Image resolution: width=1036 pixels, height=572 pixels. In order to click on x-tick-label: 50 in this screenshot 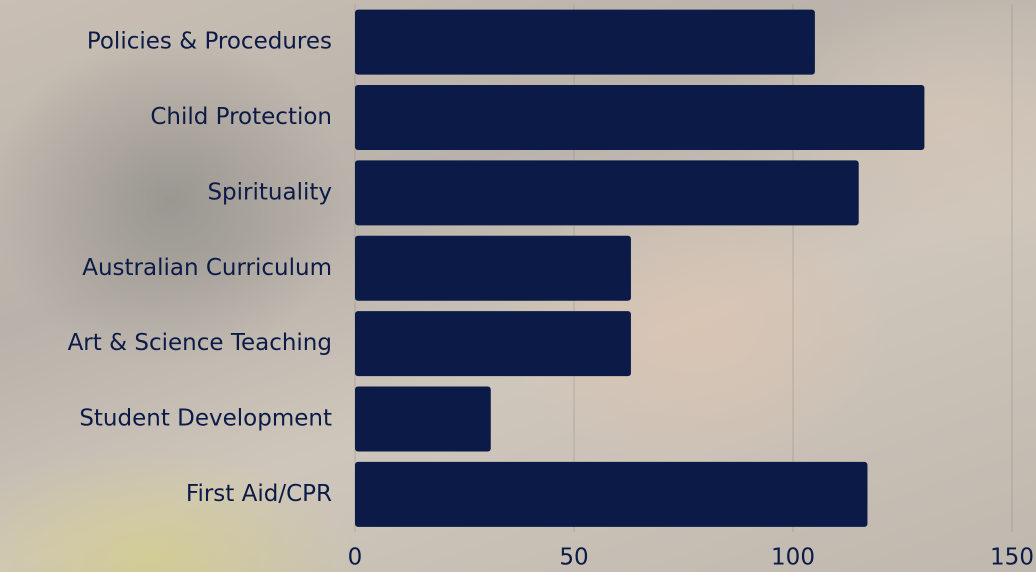, I will do `click(573, 558)`.